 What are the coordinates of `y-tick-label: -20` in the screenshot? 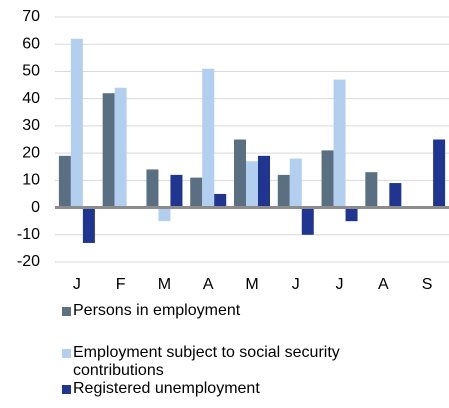 It's located at (28, 261).